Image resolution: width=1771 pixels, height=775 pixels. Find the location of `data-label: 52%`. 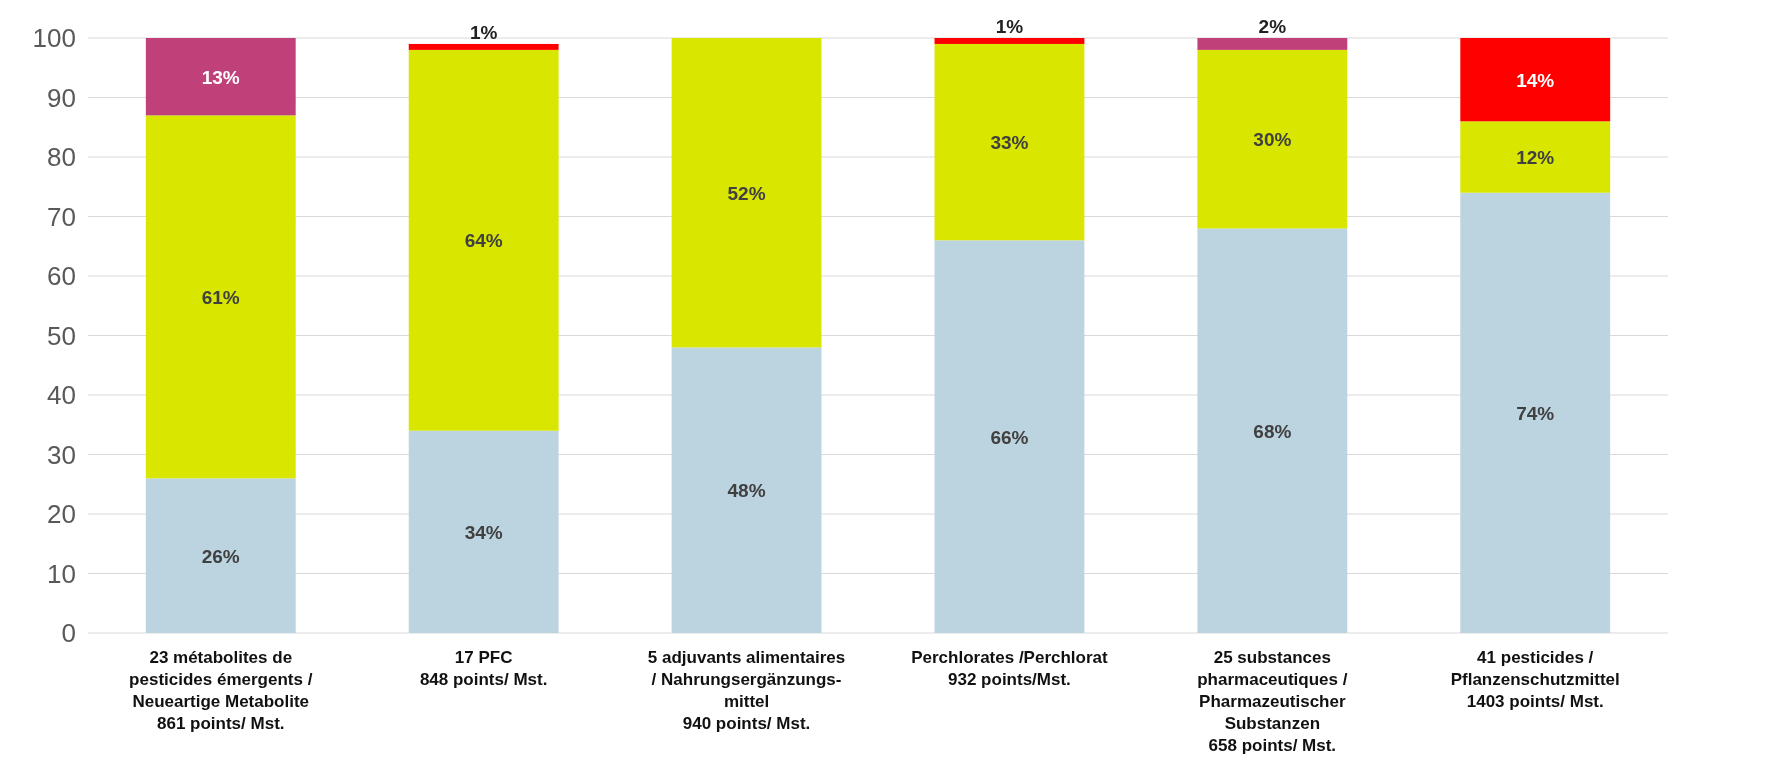

data-label: 52% is located at coordinates (746, 193).